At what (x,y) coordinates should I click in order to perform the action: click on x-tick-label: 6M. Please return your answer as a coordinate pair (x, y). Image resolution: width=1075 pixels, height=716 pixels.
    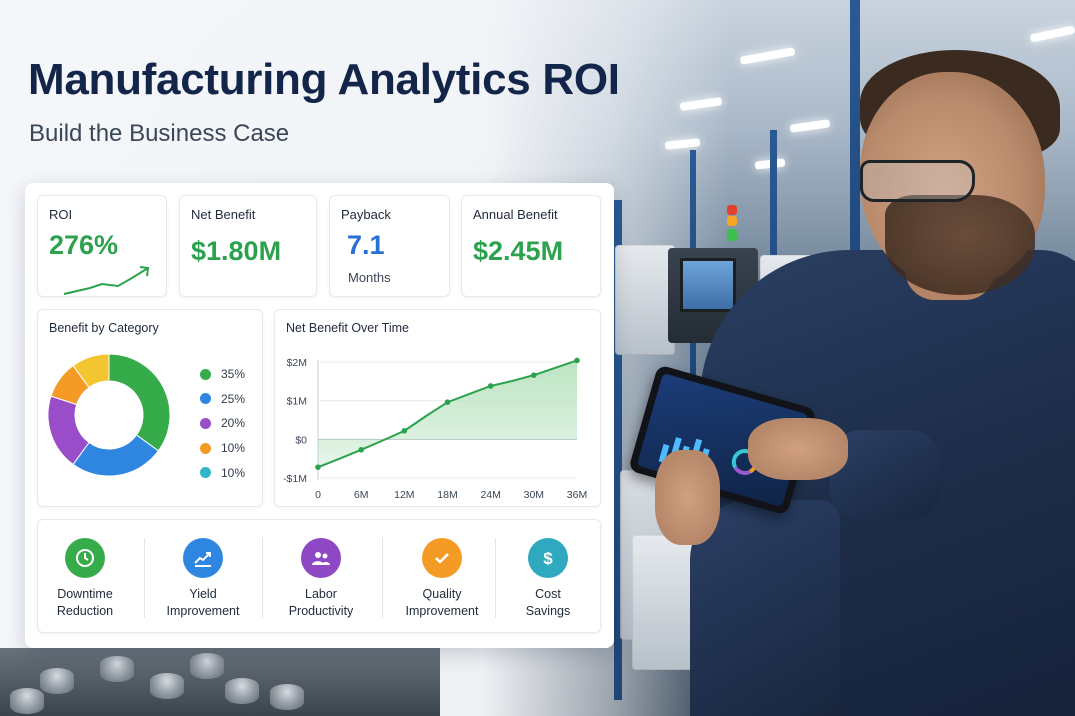
    Looking at the image, I should click on (361, 495).